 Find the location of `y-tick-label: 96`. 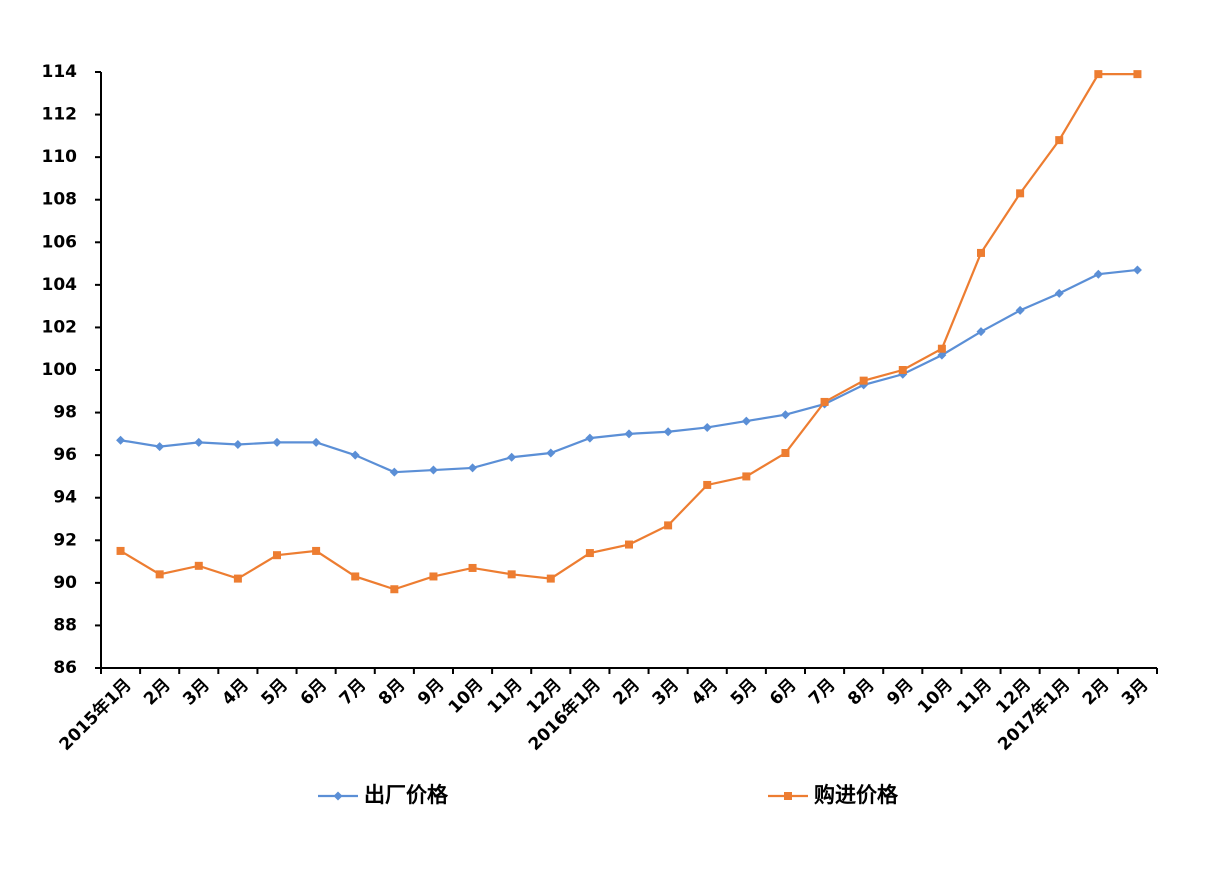

y-tick-label: 96 is located at coordinates (65, 455).